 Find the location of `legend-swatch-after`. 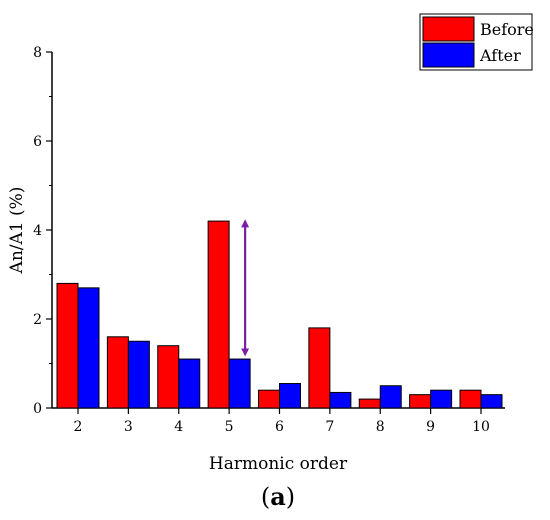

legend-swatch-after is located at coordinates (448, 55).